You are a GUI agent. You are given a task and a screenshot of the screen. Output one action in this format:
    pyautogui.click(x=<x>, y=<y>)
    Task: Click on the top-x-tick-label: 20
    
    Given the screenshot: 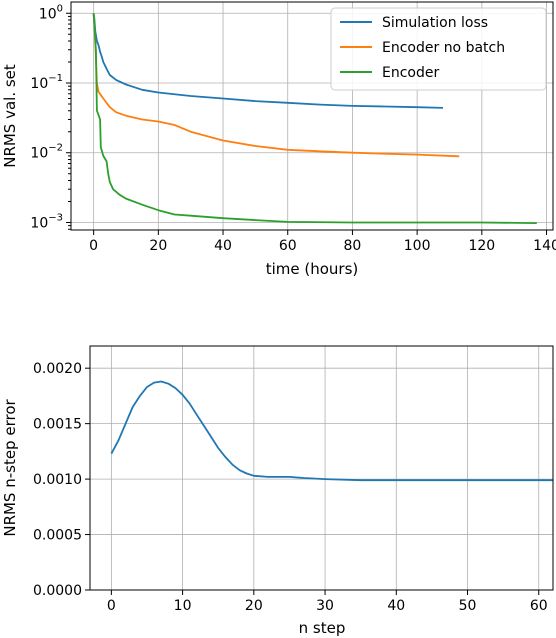 What is the action you would take?
    pyautogui.click(x=158, y=246)
    